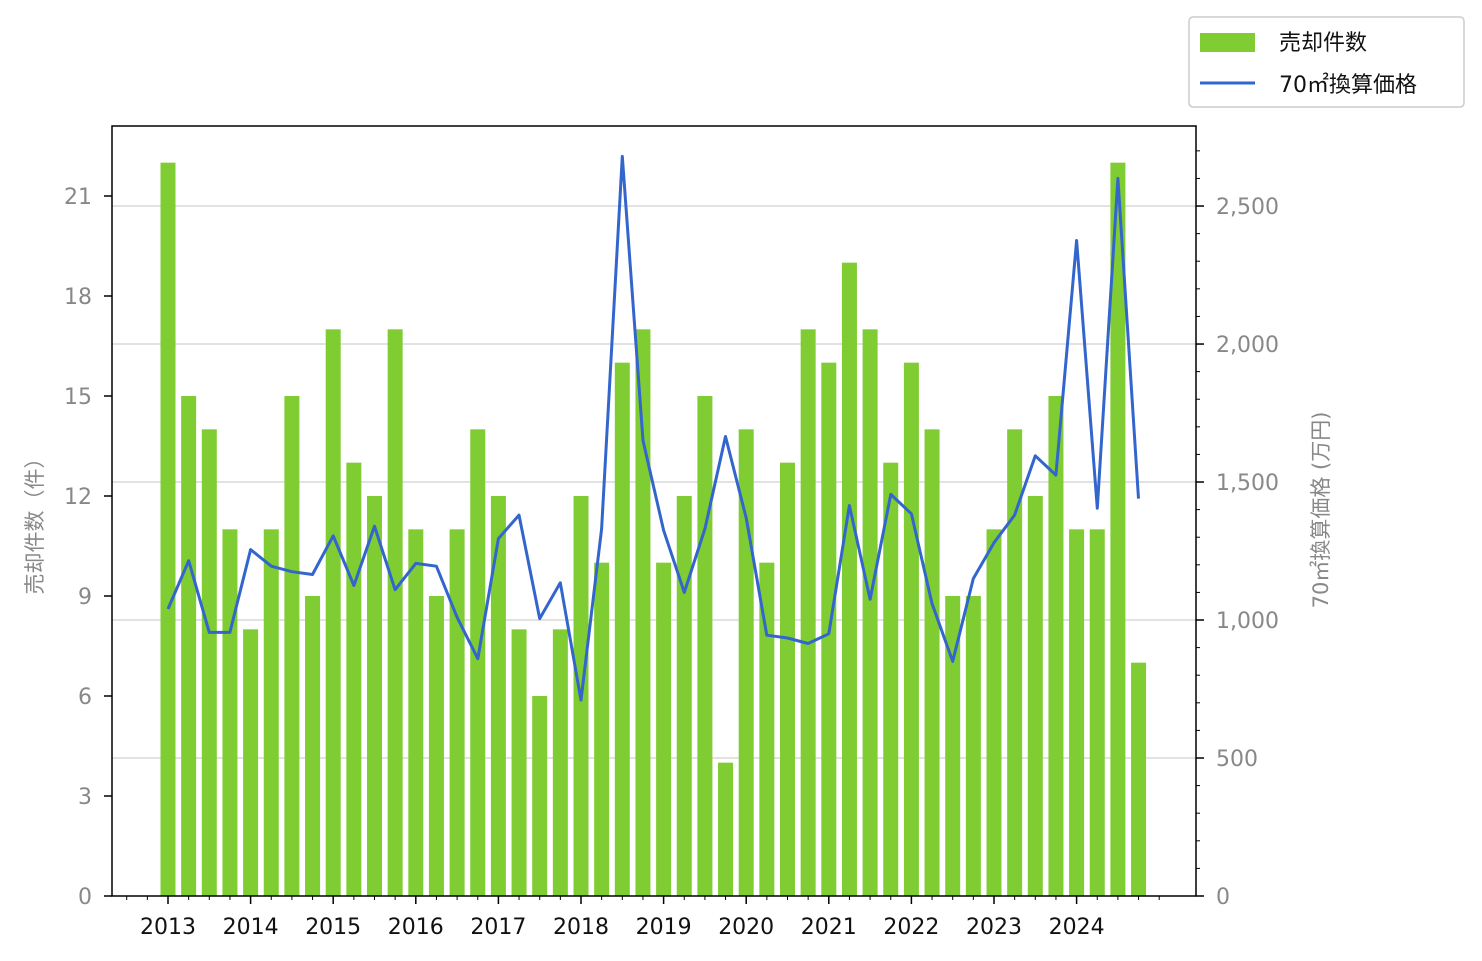  I want to click on y-right-tick-label: 1,000, so click(1247, 621).